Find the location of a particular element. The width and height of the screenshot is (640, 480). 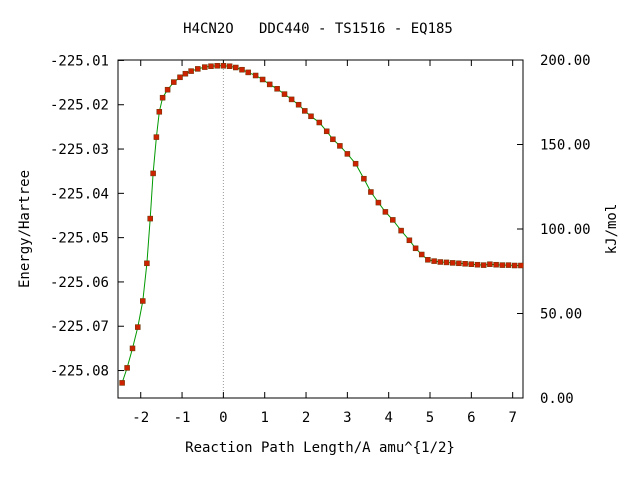

x-tick-label: 6 is located at coordinates (471, 418).